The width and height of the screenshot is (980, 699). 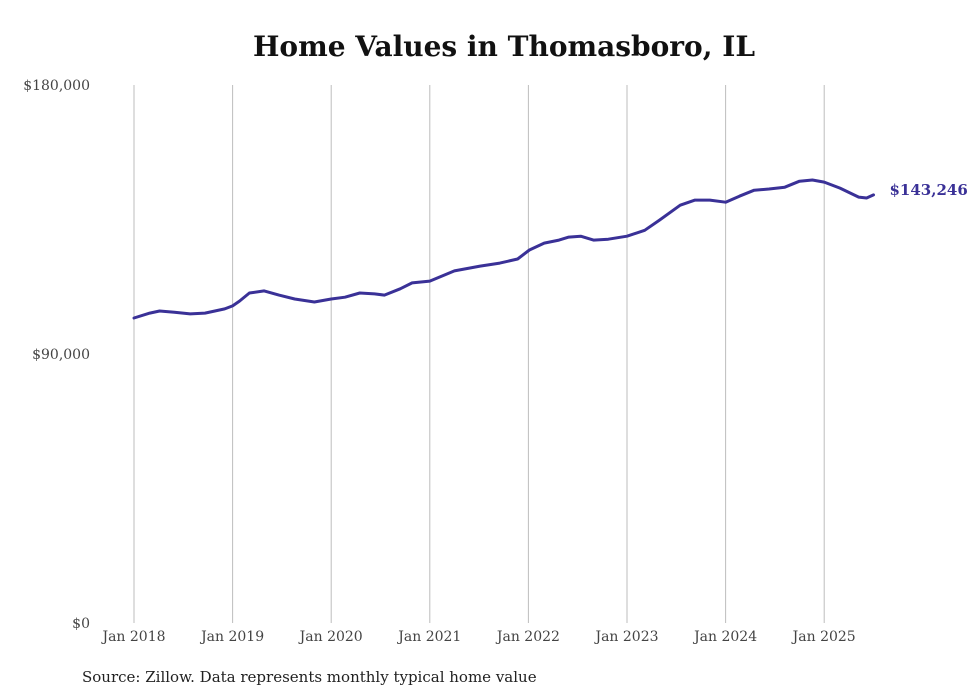 I want to click on x-tick-label: Jan 2018, so click(x=132, y=637).